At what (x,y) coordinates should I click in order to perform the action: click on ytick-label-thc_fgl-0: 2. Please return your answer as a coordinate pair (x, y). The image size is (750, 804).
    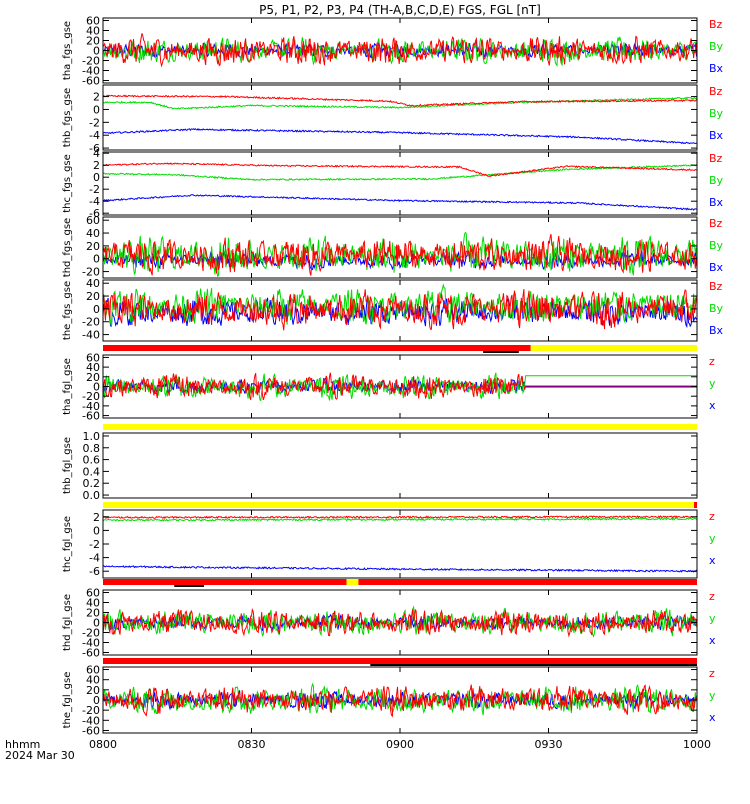
    Looking at the image, I should click on (96, 517).